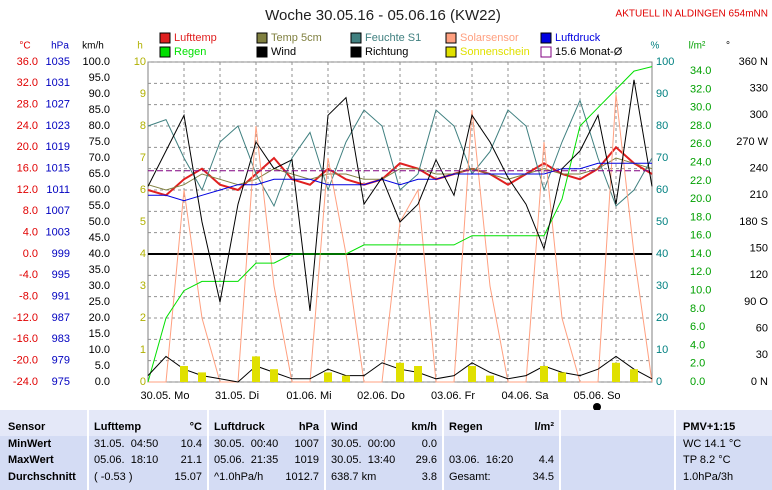  Describe the element at coordinates (31, 460) in the screenshot. I see `row-label: MaxWert` at that location.